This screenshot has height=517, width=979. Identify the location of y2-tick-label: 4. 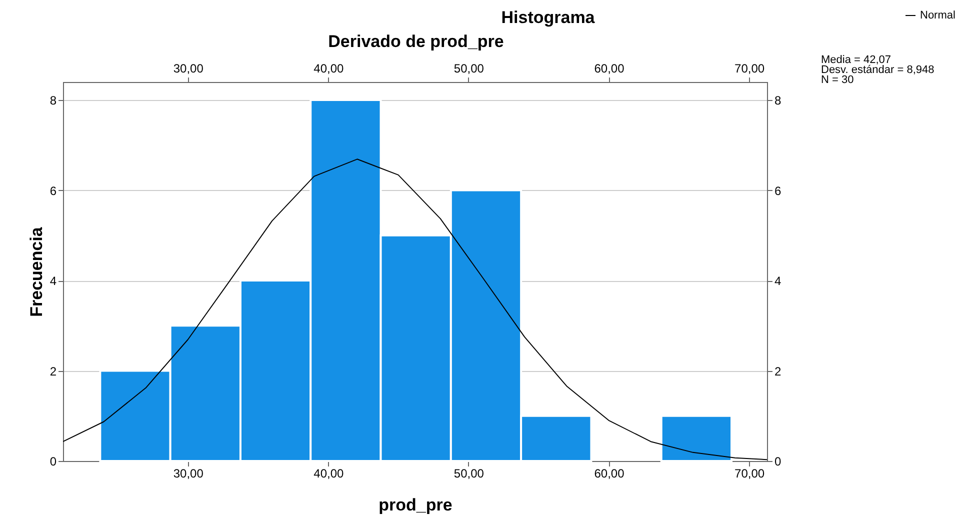
(778, 281).